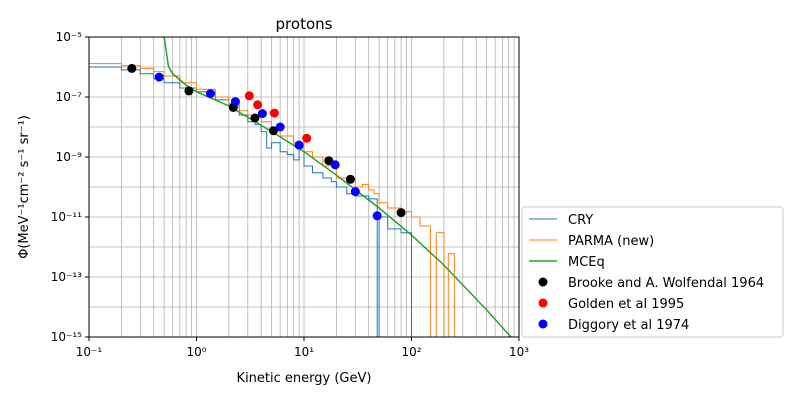  I want to click on legend-label: CRY, so click(580, 220).